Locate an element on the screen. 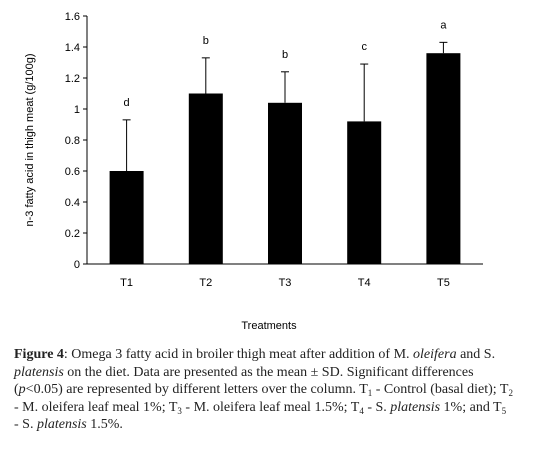 The image size is (533, 457). significance-letter: a is located at coordinates (443, 25).